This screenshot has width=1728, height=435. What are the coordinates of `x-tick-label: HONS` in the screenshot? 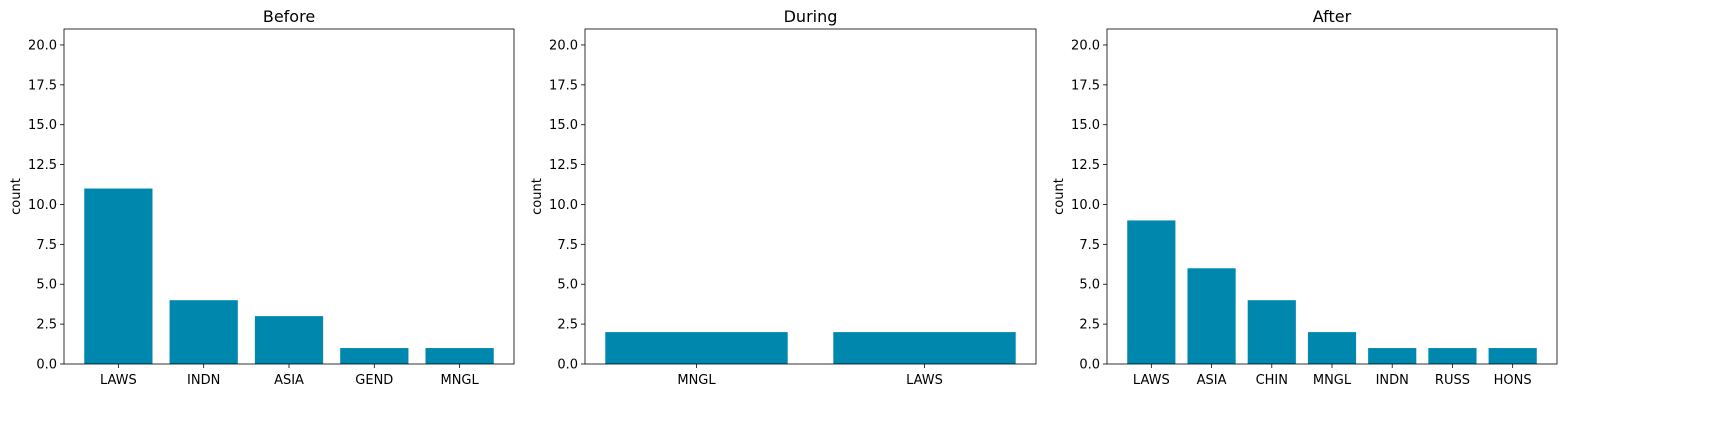 It's located at (1513, 380).